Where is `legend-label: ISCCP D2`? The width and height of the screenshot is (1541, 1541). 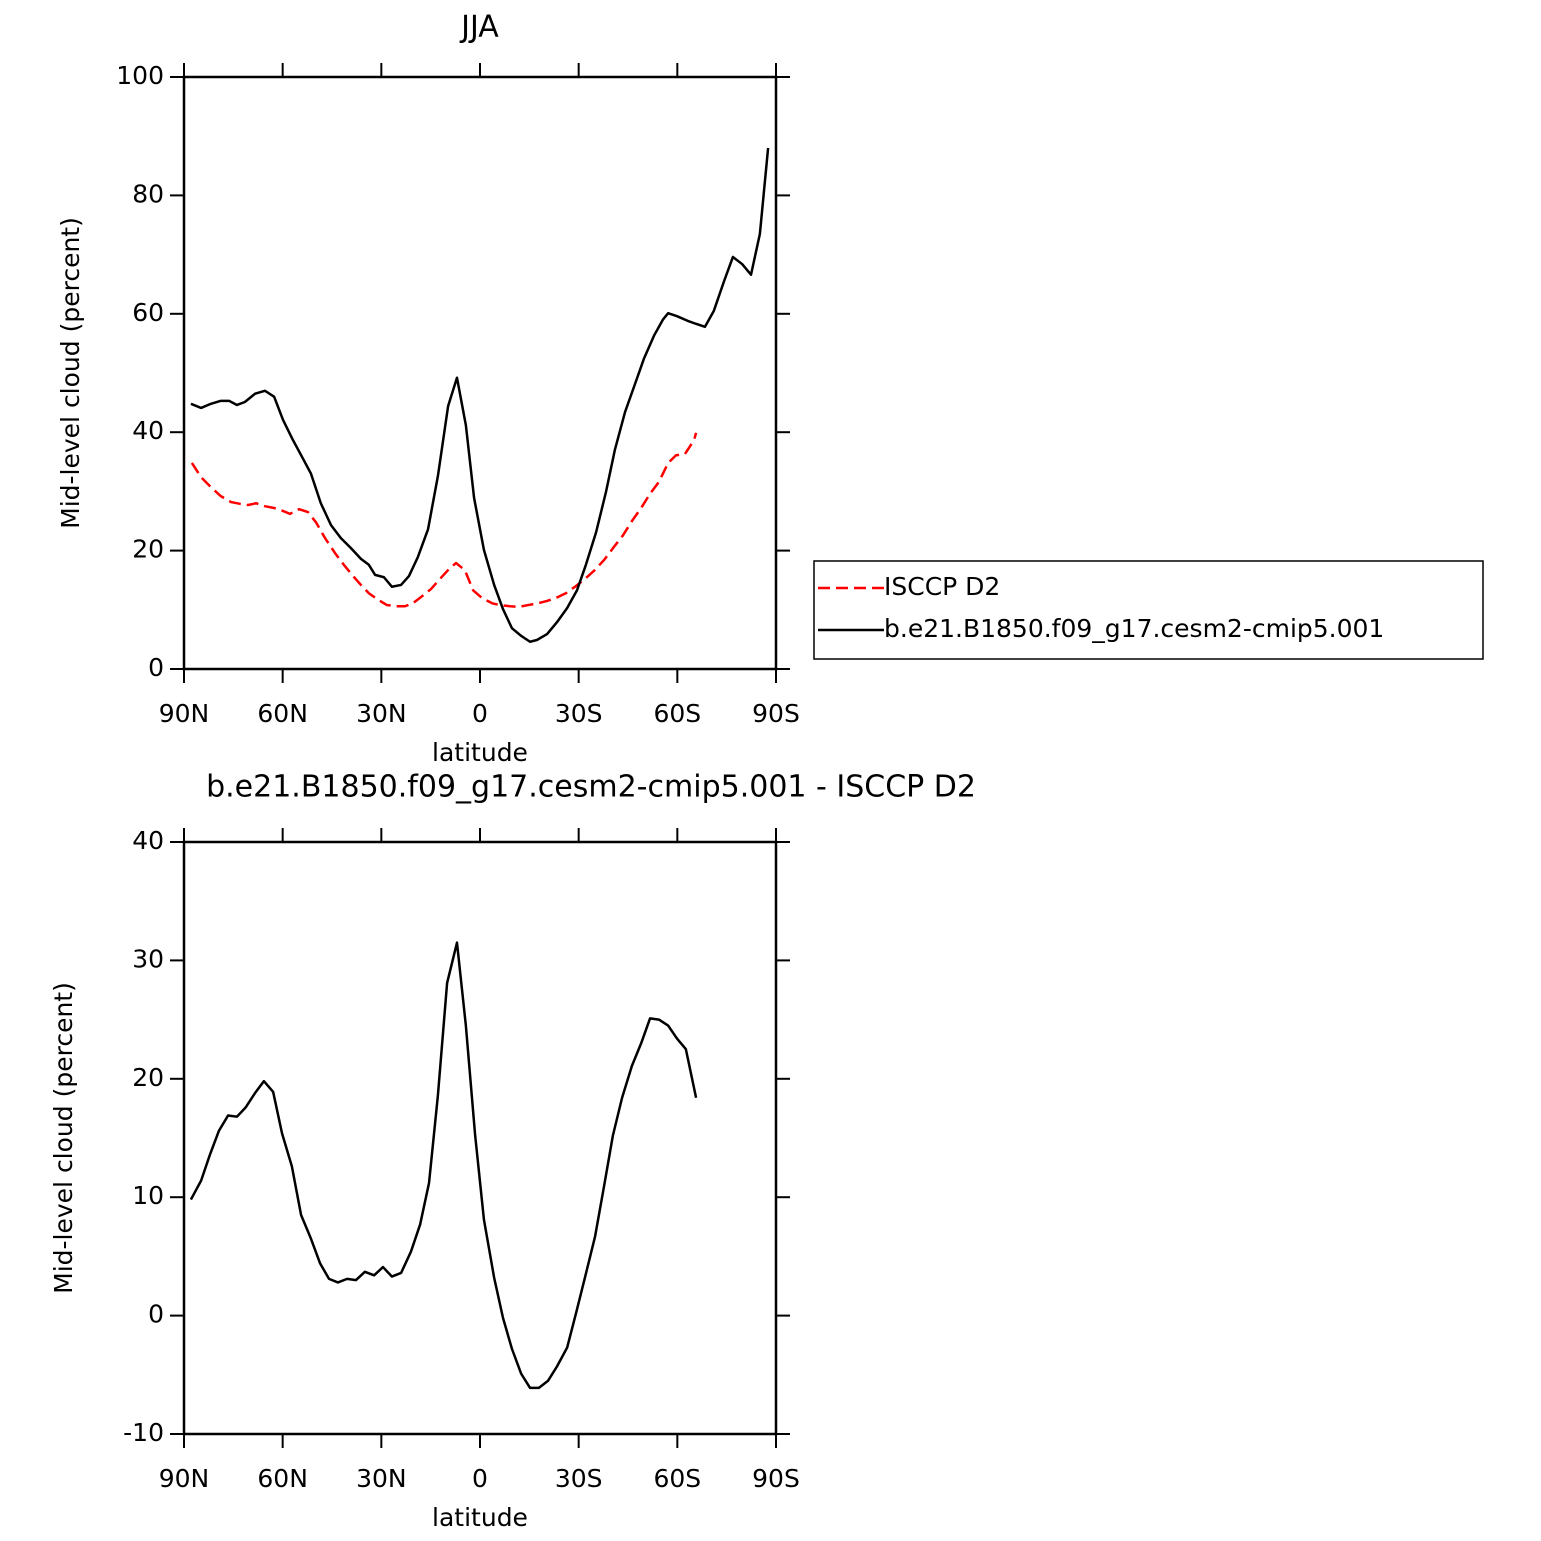 legend-label: ISCCP D2 is located at coordinates (942, 586).